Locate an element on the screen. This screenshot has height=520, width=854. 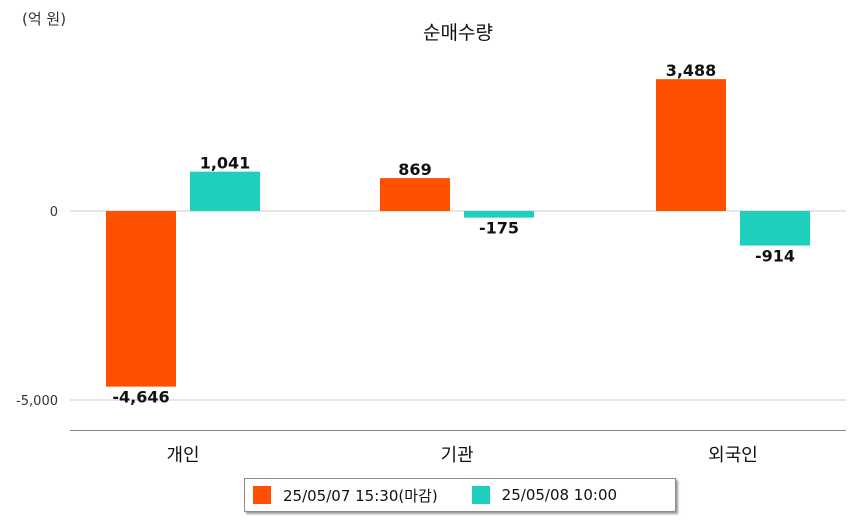
chart-title: 순매수량 is located at coordinates (458, 33).